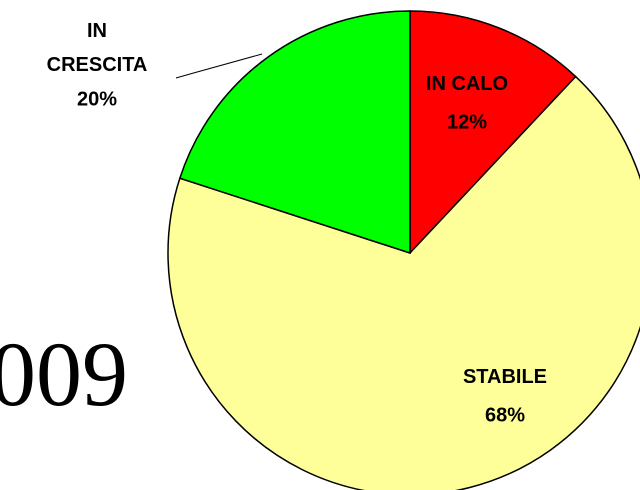 This screenshot has width=640, height=490. Describe the element at coordinates (97, 99) in the screenshot. I see `value-label: 20%` at that location.